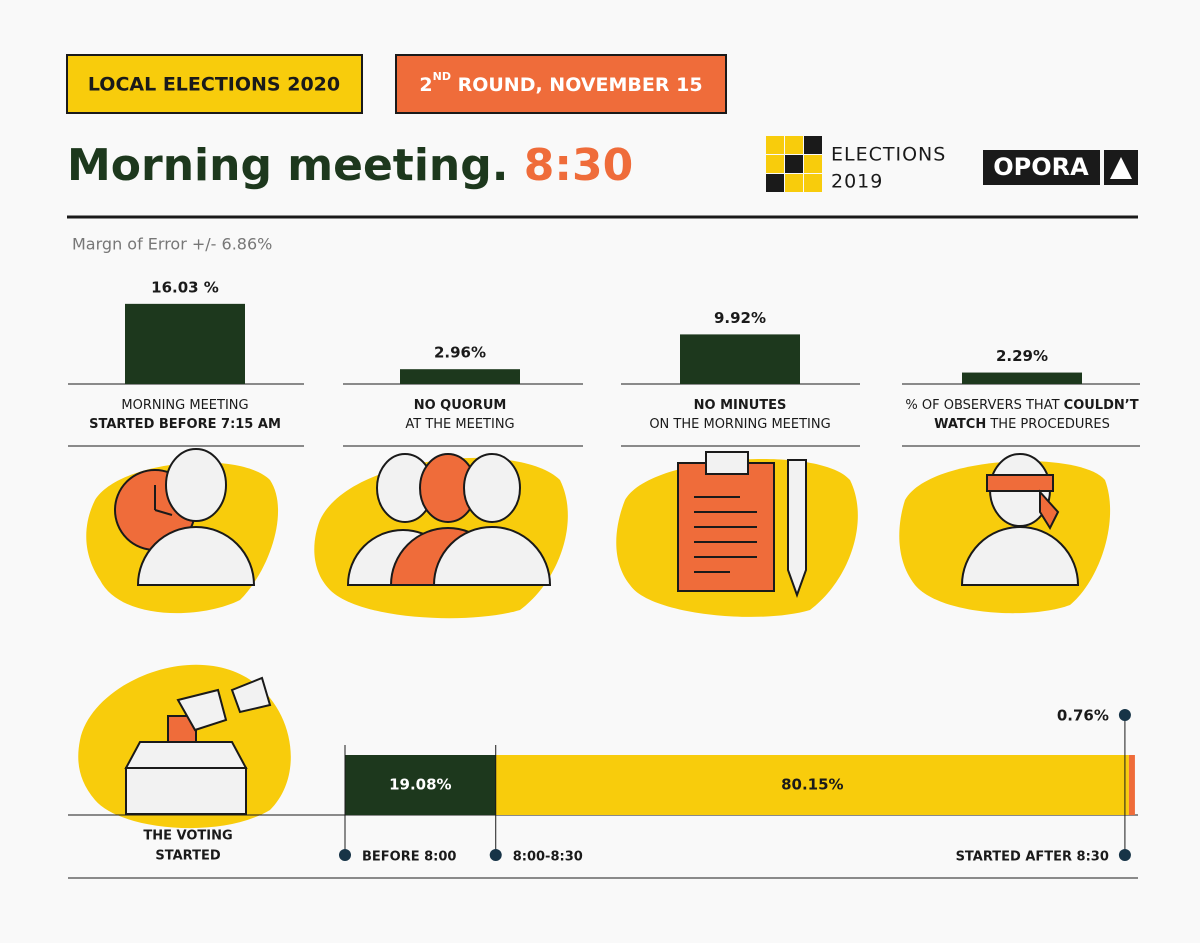 This screenshot has height=943, width=1200. What do you see at coordinates (172, 244) in the screenshot?
I see `note: Margn of Error +/- 6.86%` at bounding box center [172, 244].